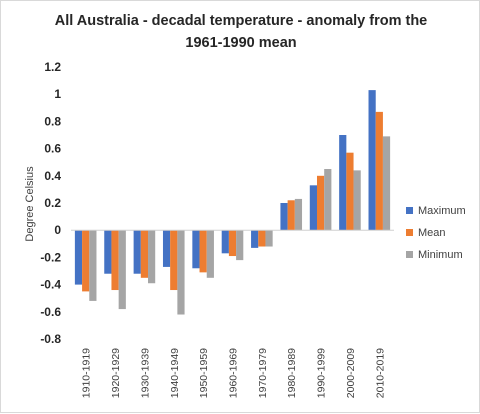 This screenshot has height=414, width=480. I want to click on x-tick-label: 1920-1929, so click(116, 373).